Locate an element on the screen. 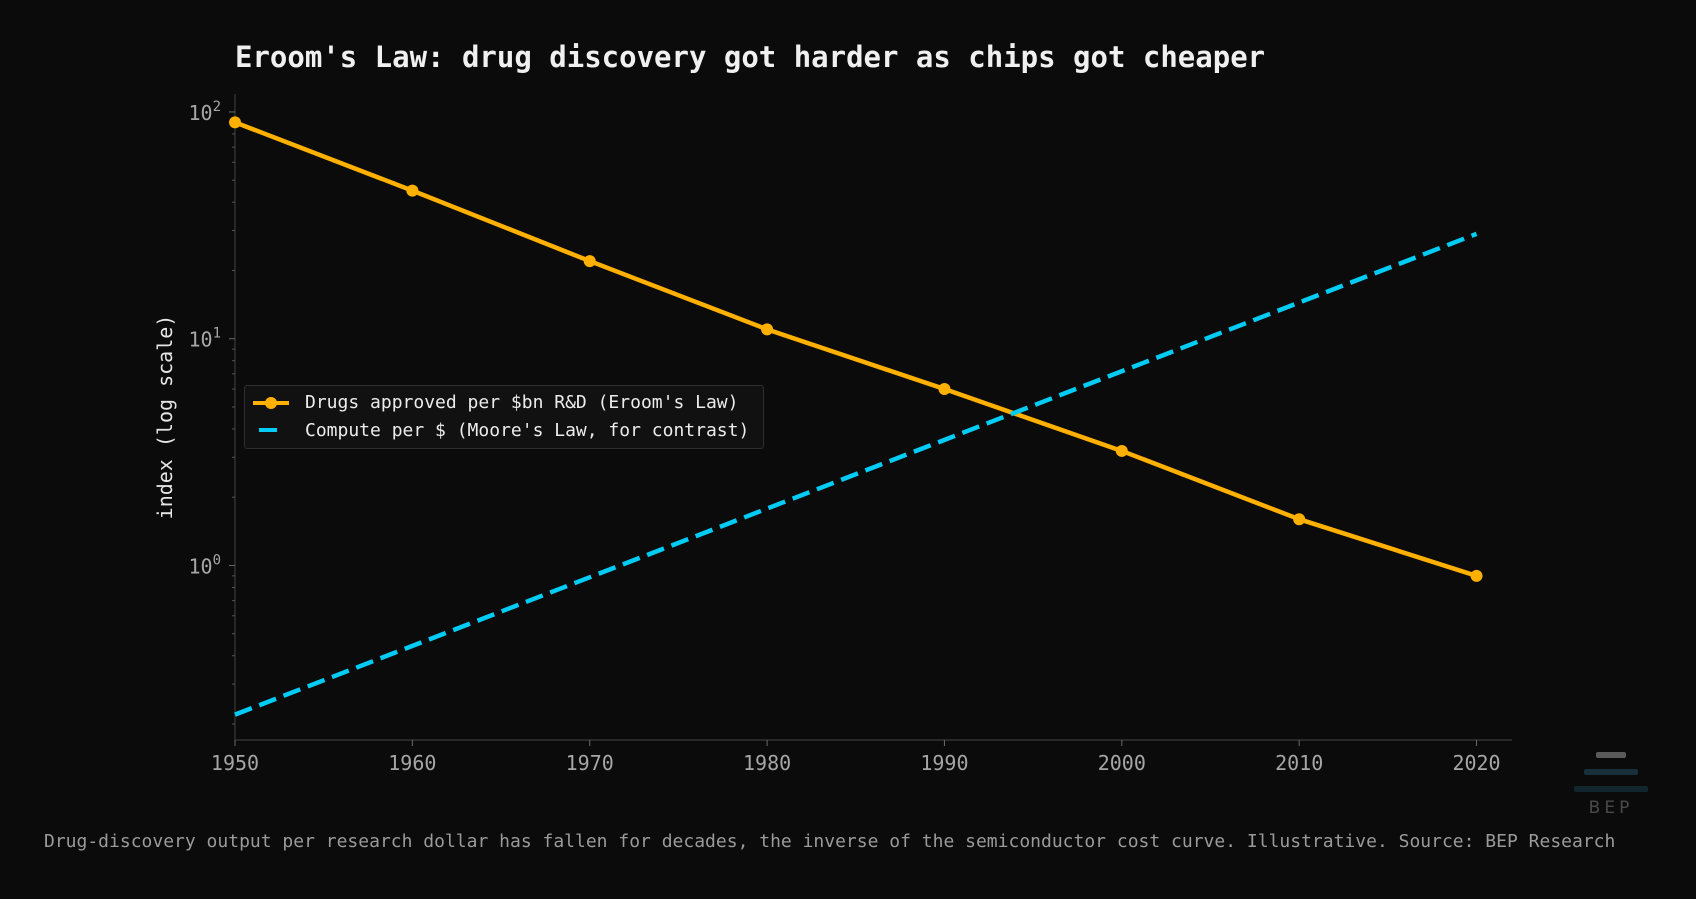 The width and height of the screenshot is (1696, 899). legend-swatch-moore is located at coordinates (268, 430).